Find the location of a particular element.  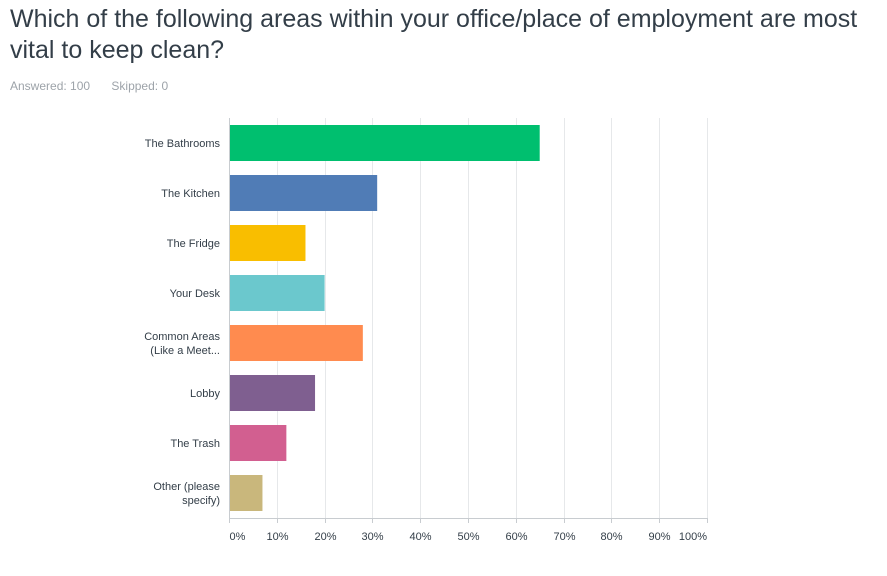

x-tick-label: 20% is located at coordinates (325, 537).